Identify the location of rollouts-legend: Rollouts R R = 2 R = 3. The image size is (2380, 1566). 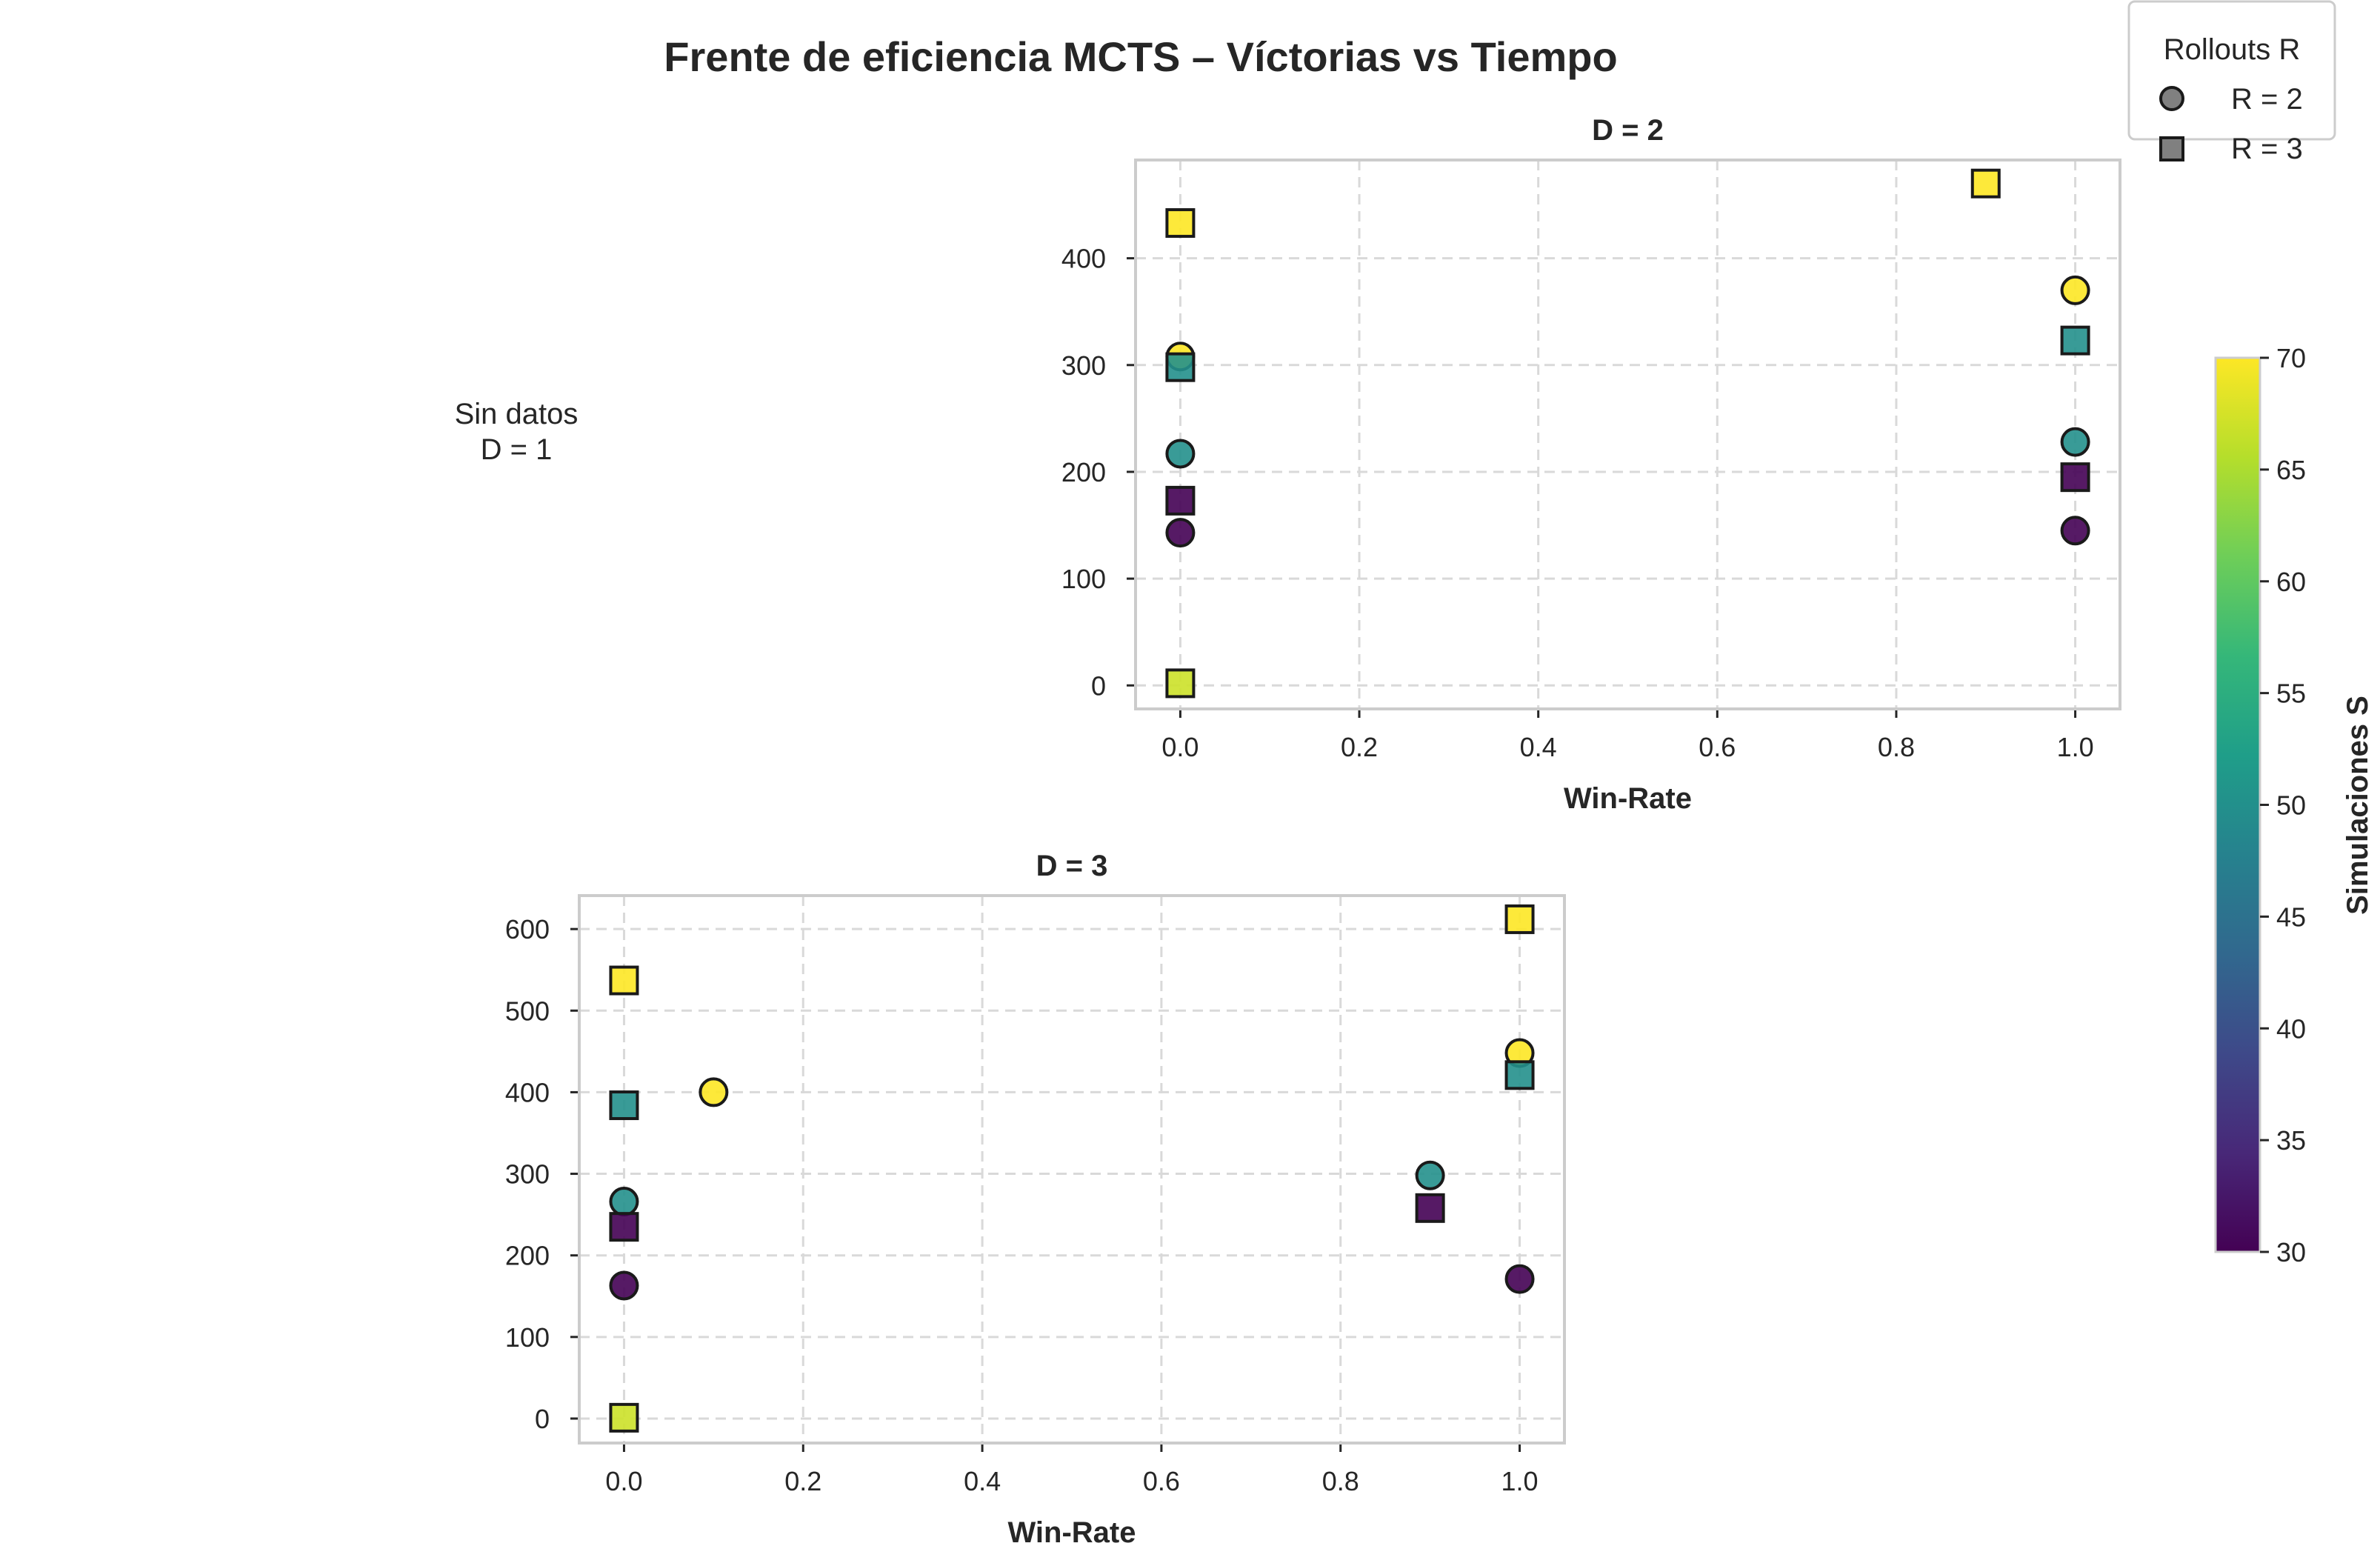
(2231, 83).